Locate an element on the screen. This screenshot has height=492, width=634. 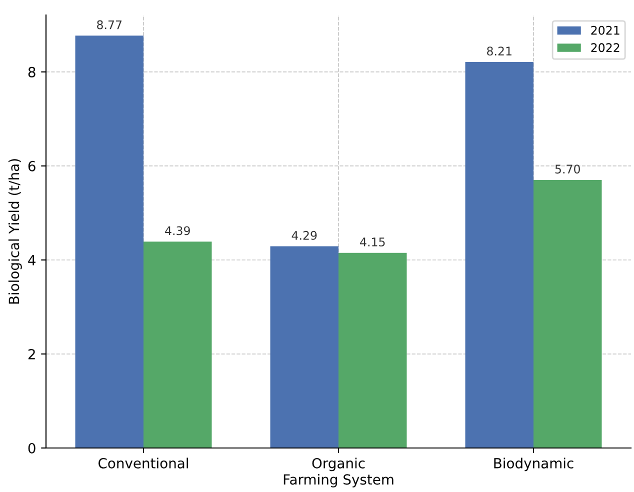
x-tick-label: Biodynamic is located at coordinates (534, 465).